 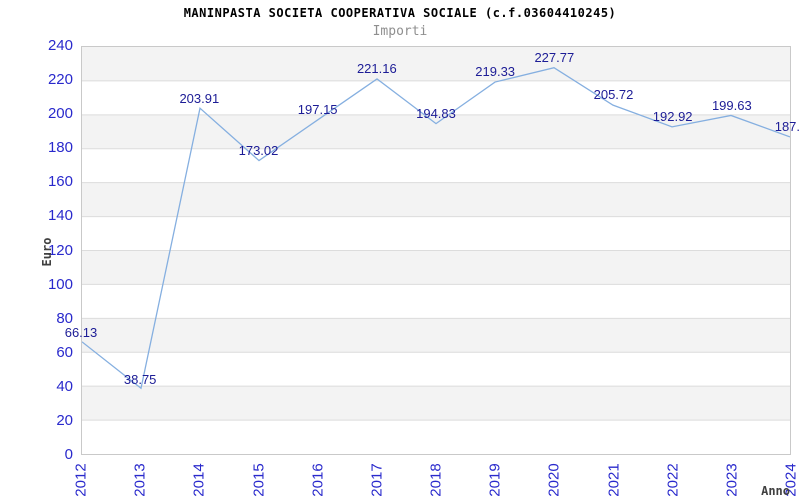 I want to click on x-tick-label: 2023, so click(x=732, y=480).